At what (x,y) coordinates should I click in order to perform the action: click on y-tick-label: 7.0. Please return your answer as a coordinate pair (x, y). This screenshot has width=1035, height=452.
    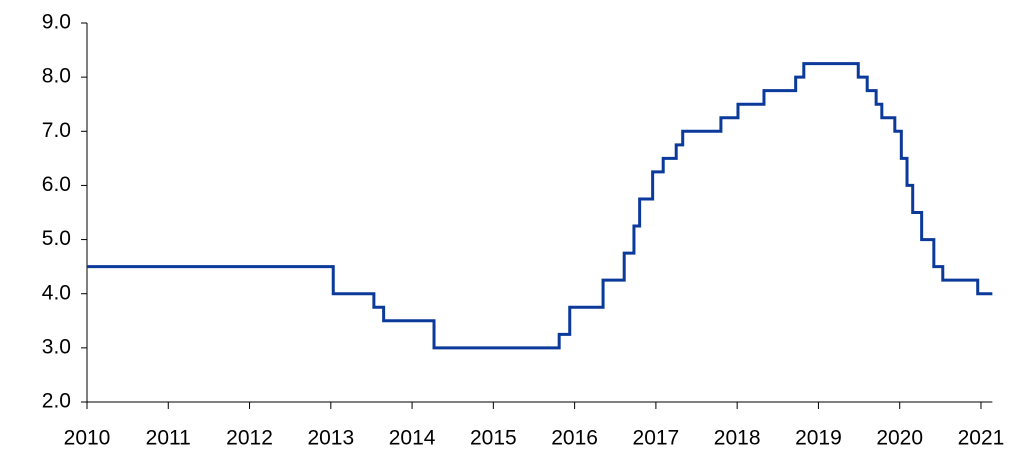
    Looking at the image, I should click on (56, 130).